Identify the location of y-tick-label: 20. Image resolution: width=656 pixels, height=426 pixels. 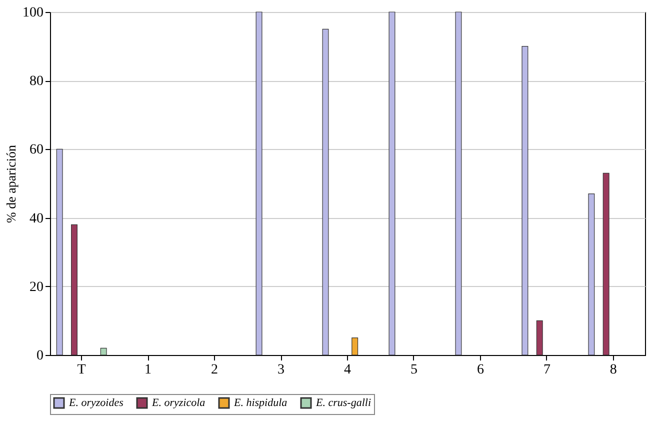
(37, 287).